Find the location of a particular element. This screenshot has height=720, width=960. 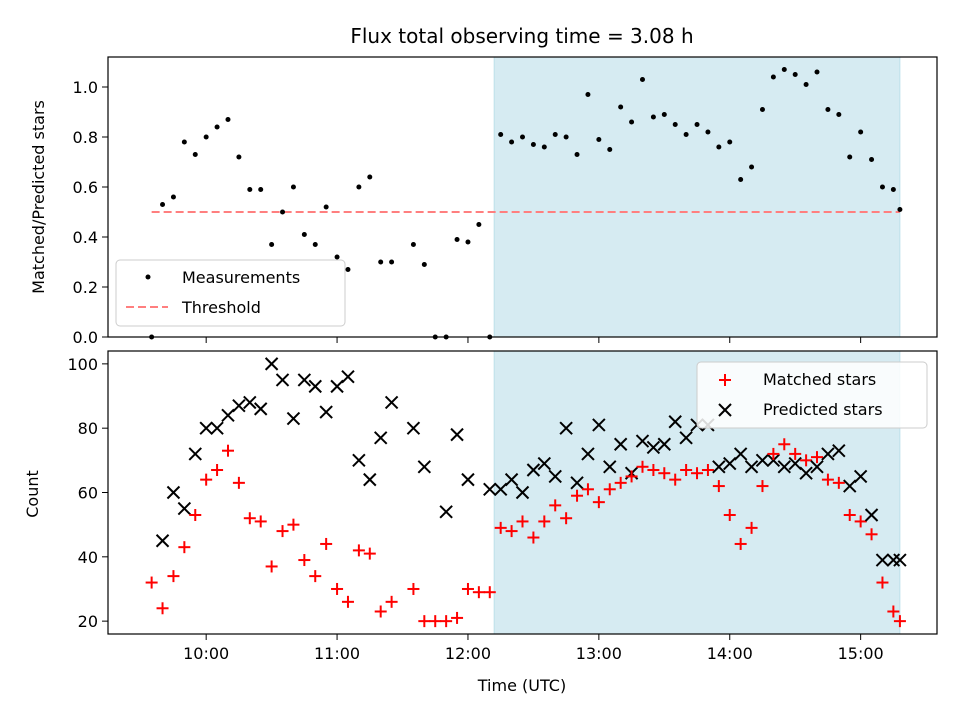

top-y-axis-label: Matched/Predicted stars is located at coordinates (38, 197).